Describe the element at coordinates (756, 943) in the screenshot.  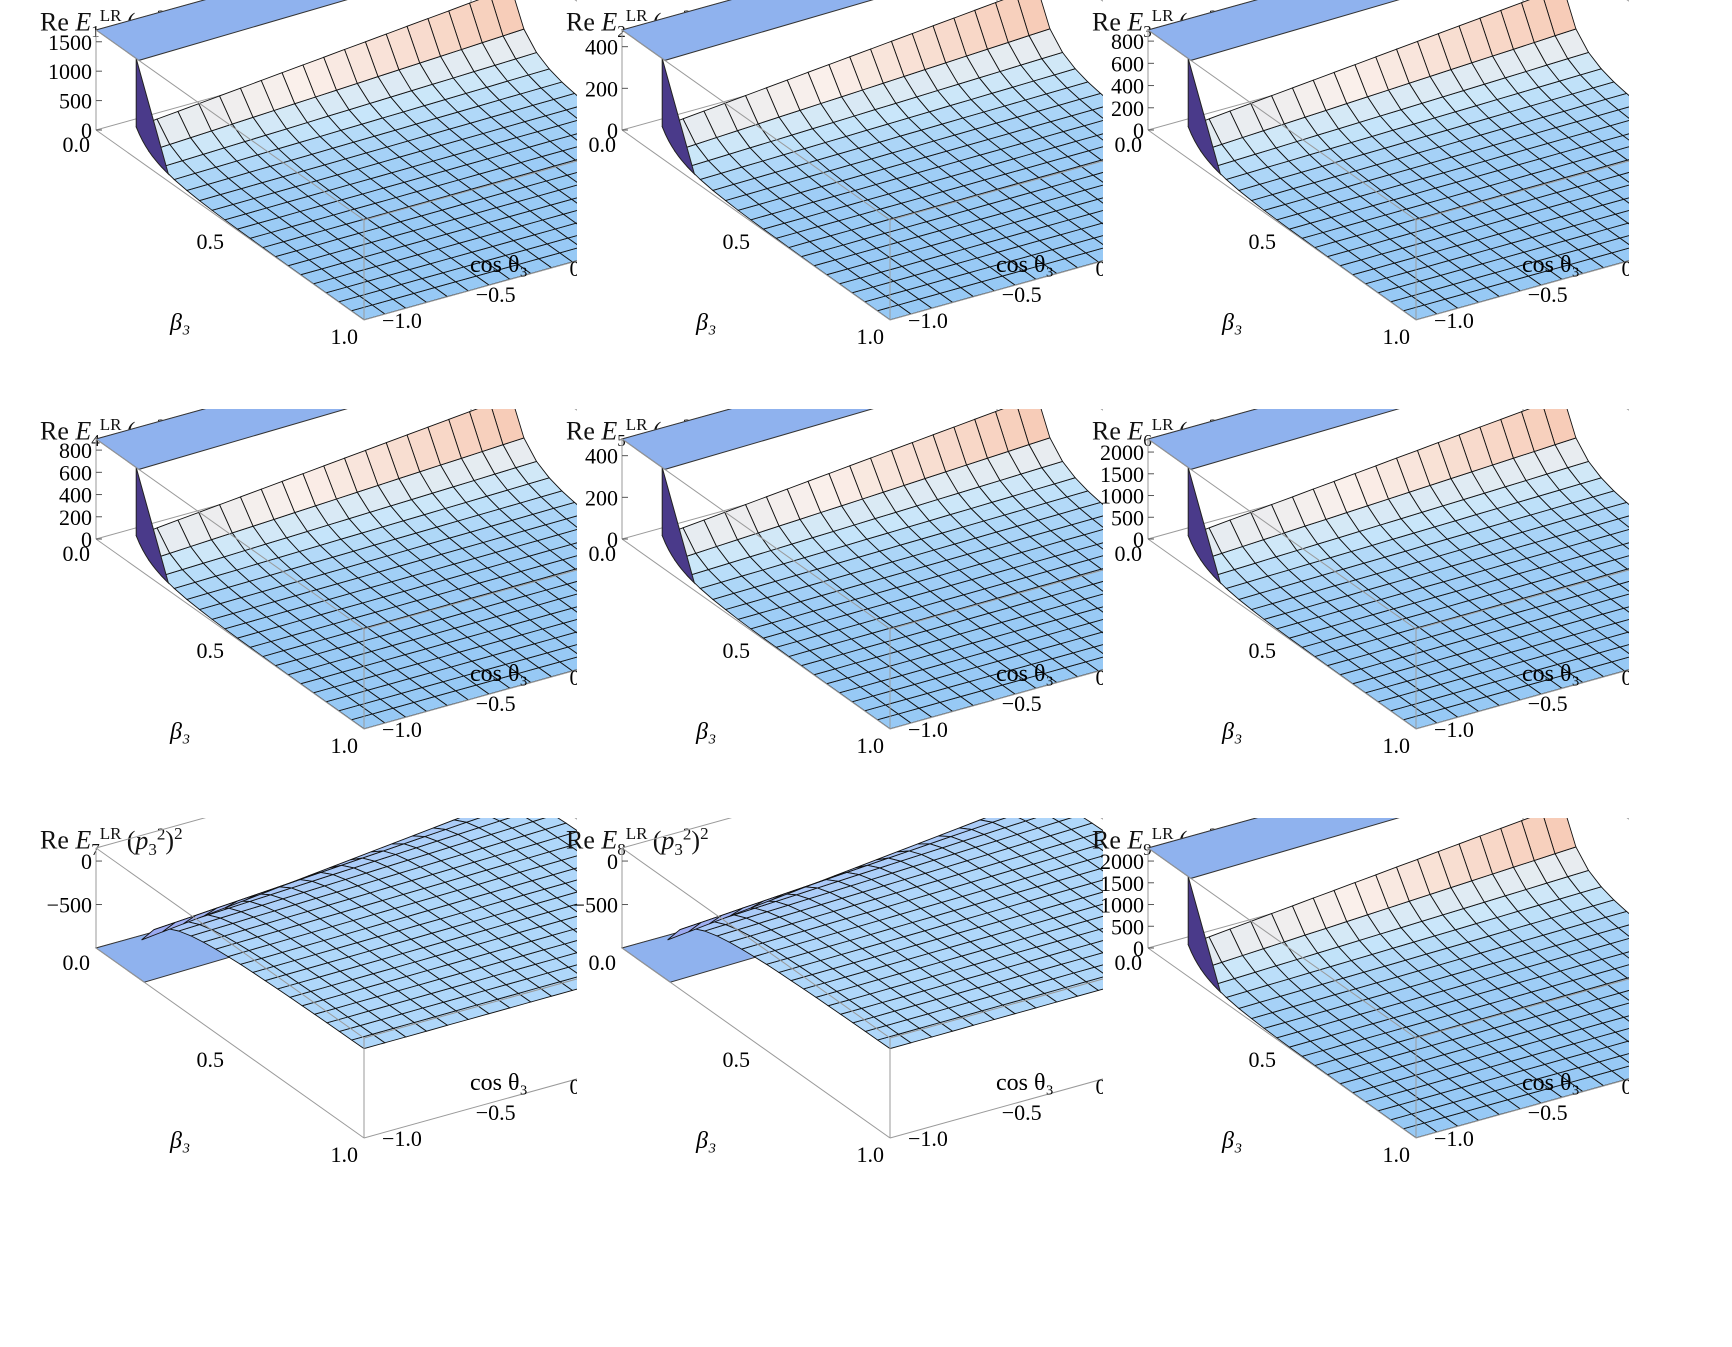
I see `box-edge-front-top` at that location.